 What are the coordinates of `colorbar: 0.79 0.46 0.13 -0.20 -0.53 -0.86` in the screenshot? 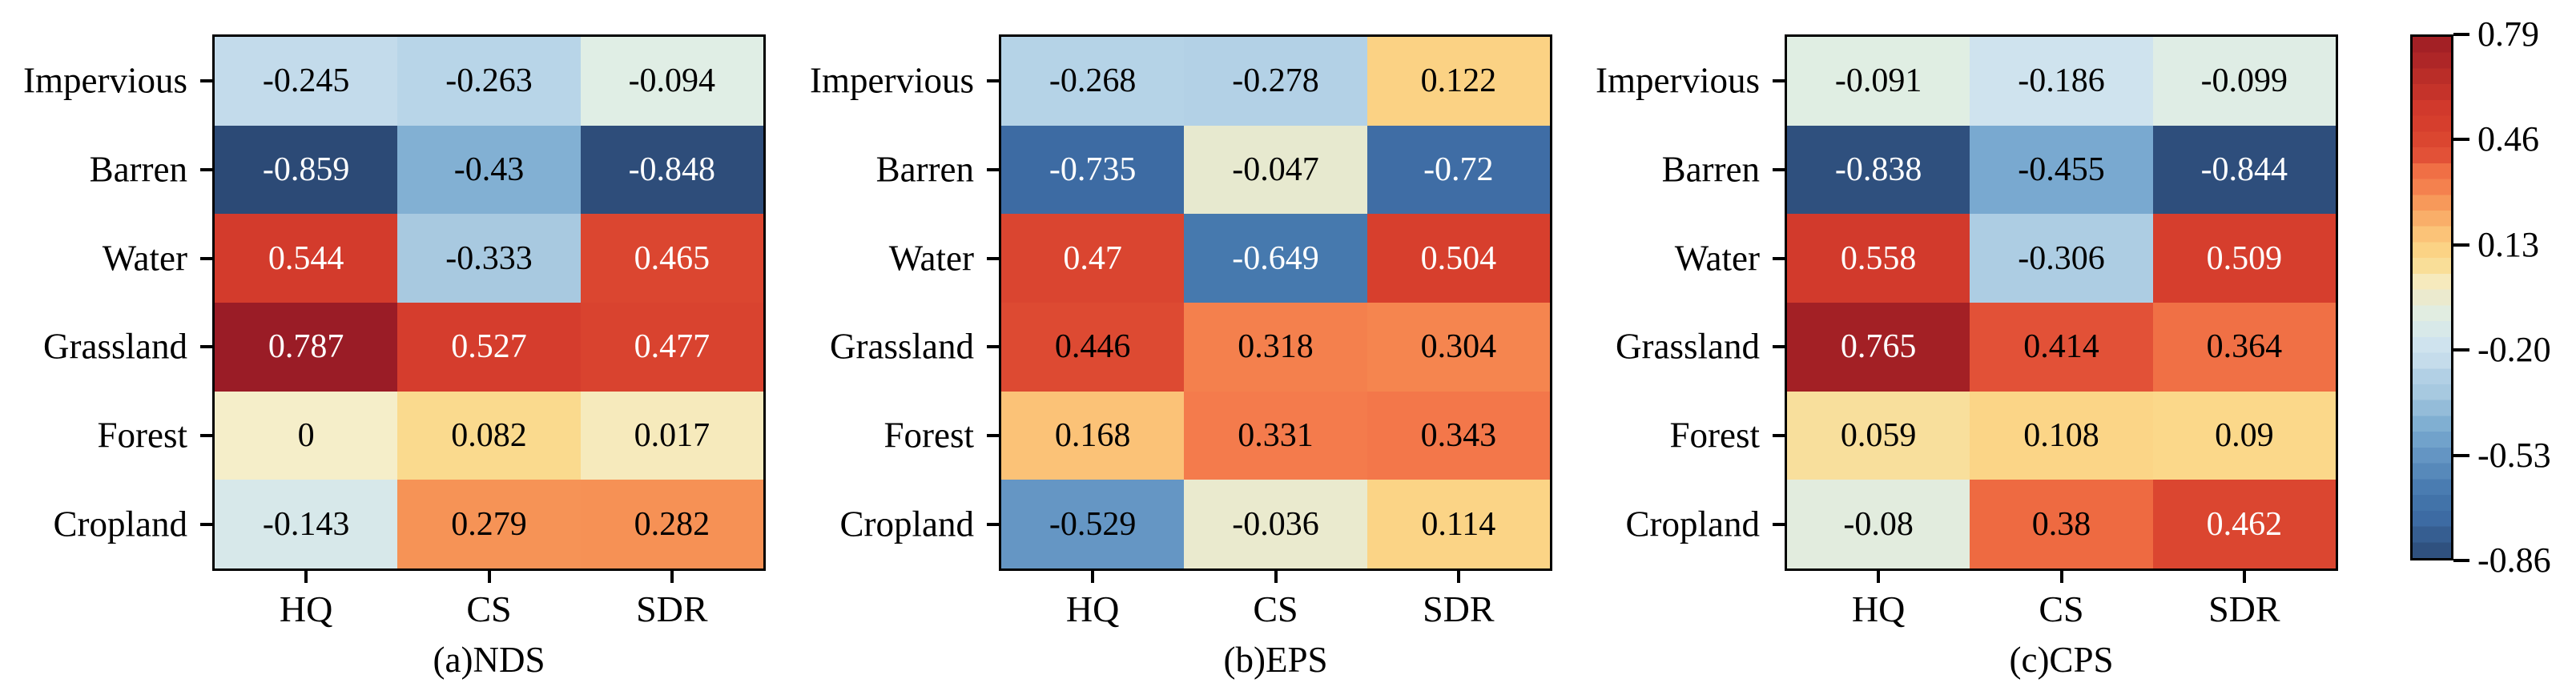 It's located at (2480, 297).